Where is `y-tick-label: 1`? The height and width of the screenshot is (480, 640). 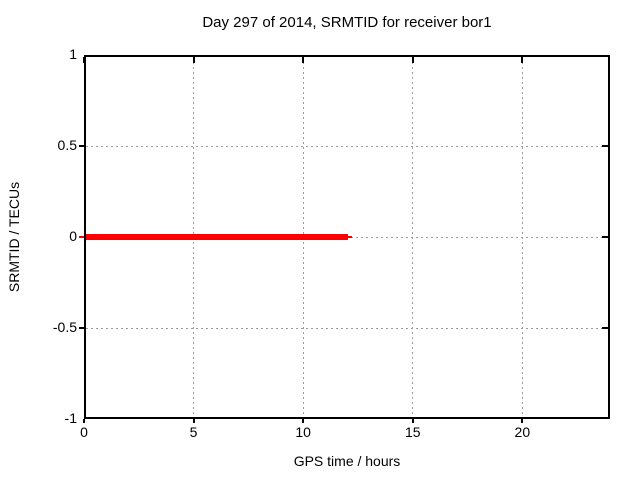
y-tick-label: 1 is located at coordinates (73, 54).